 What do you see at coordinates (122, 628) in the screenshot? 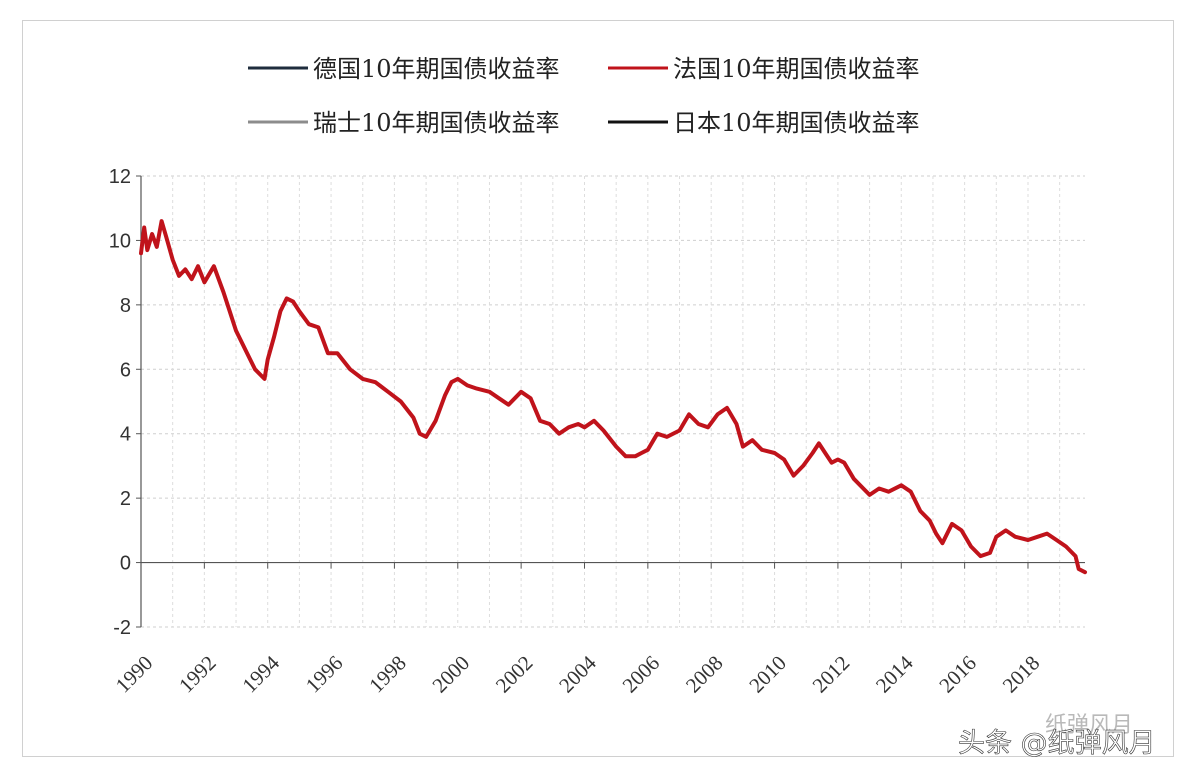
I see `y-tick-label: -2` at bounding box center [122, 628].